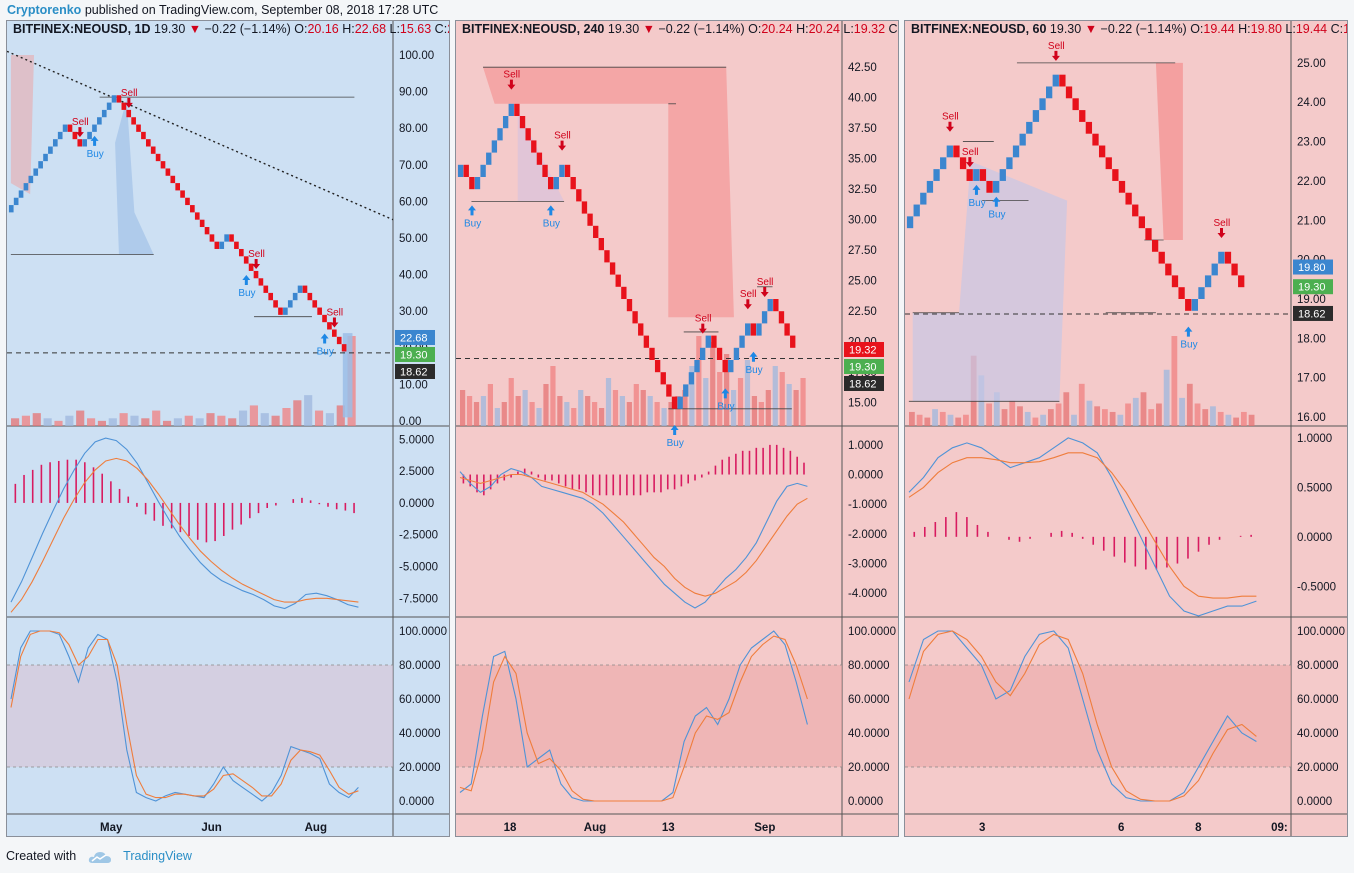  What do you see at coordinates (157, 856) in the screenshot?
I see `tradingview-link: TradingView` at bounding box center [157, 856].